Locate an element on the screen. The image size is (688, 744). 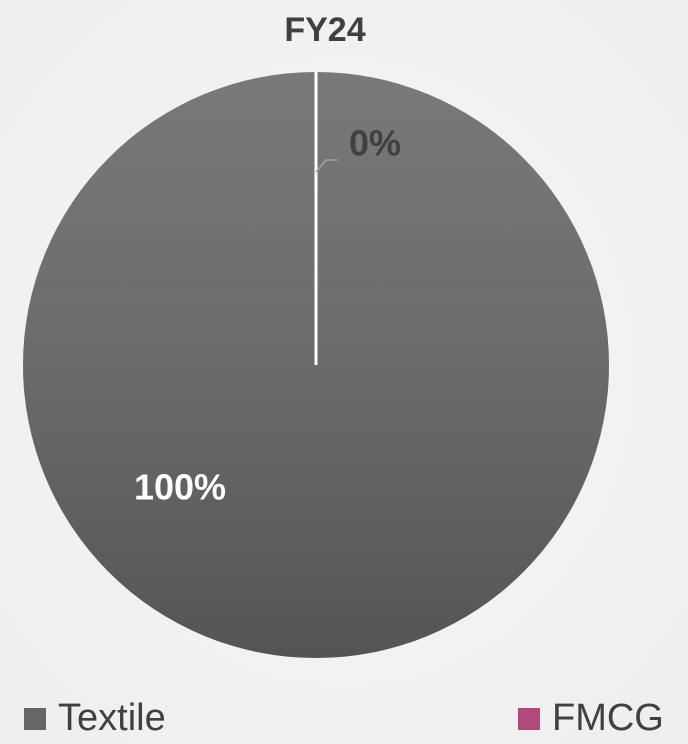
legend-label: FMCG is located at coordinates (608, 718).